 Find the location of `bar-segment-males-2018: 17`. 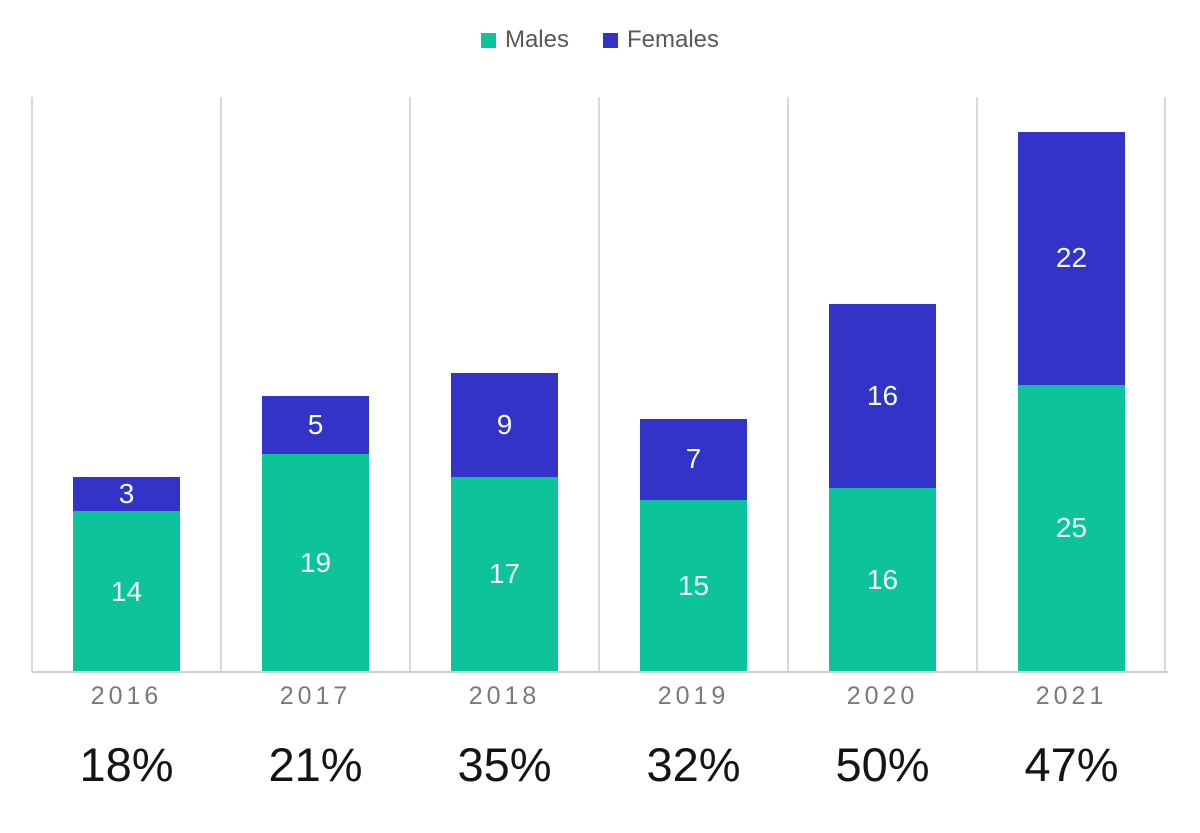

bar-segment-males-2018: 17 is located at coordinates (504, 574).